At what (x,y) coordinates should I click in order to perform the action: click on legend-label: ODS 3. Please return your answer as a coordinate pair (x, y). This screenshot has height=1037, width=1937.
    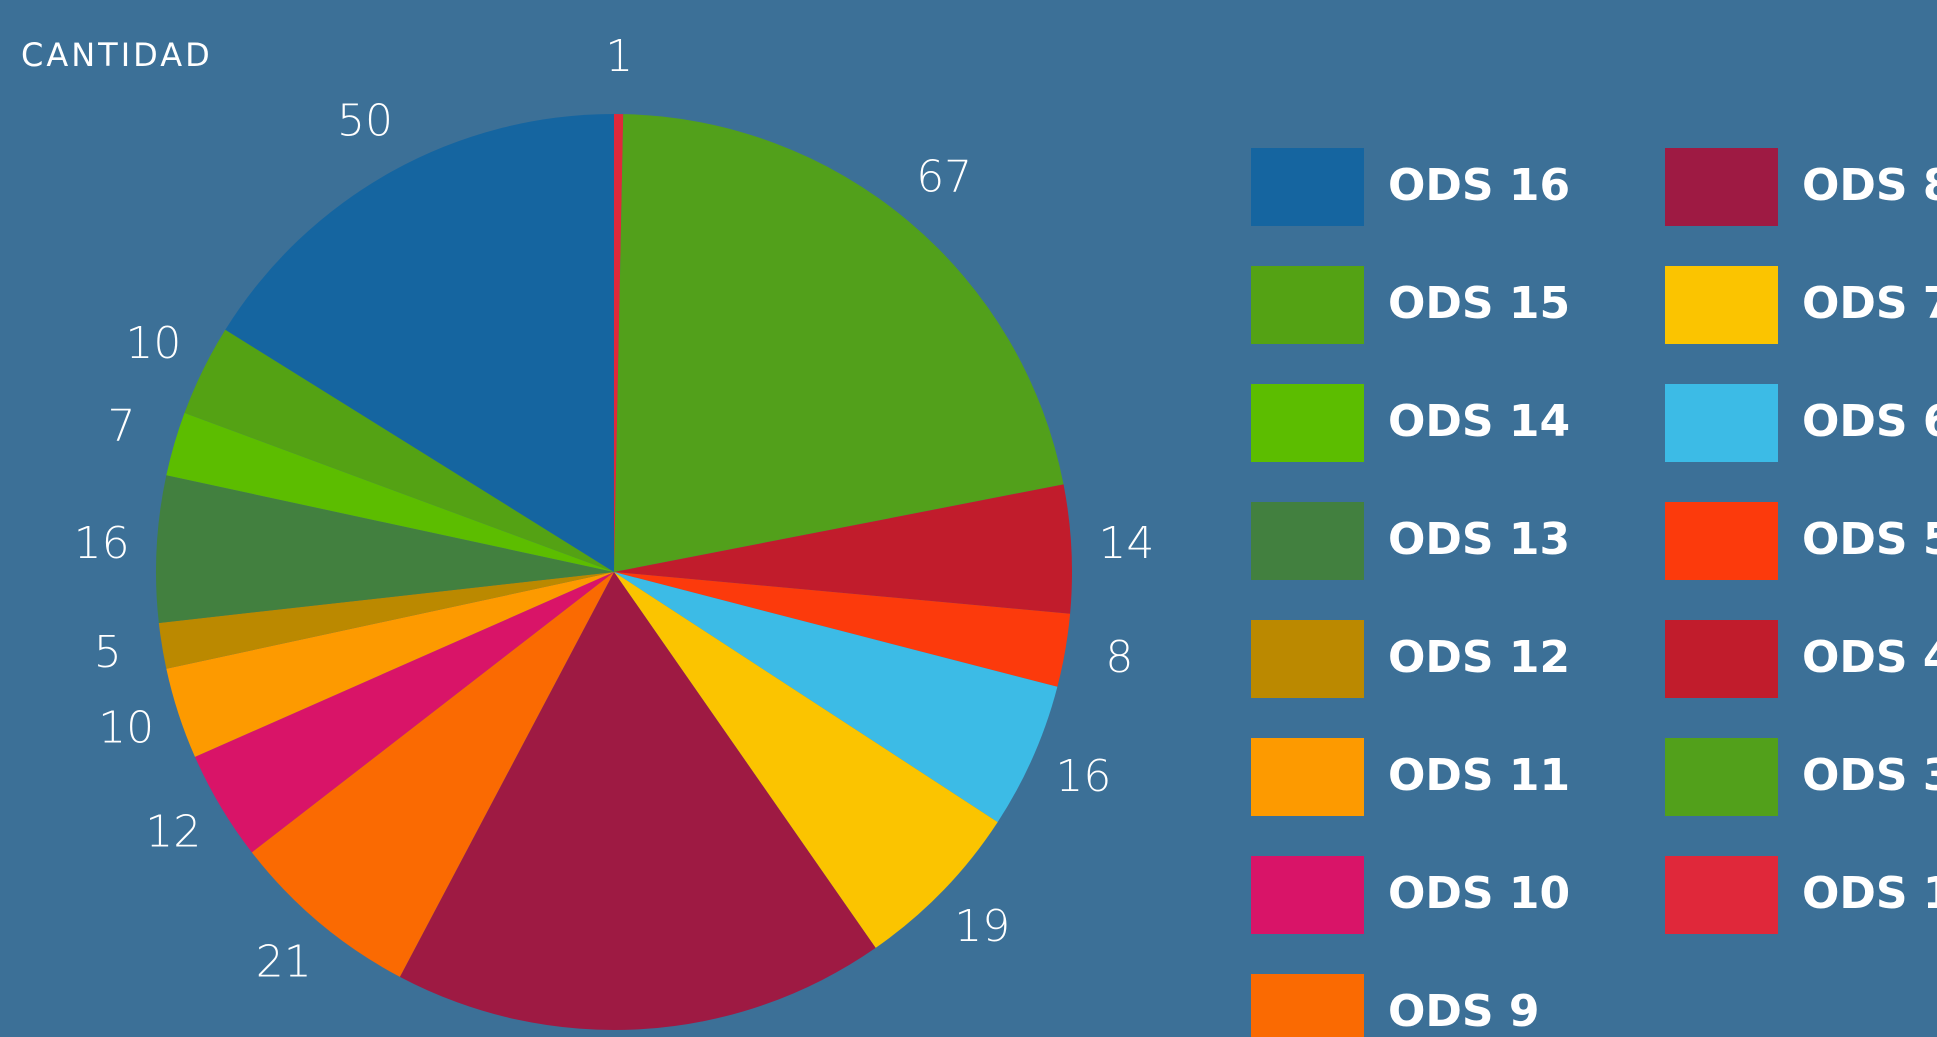
    Looking at the image, I should click on (1869, 775).